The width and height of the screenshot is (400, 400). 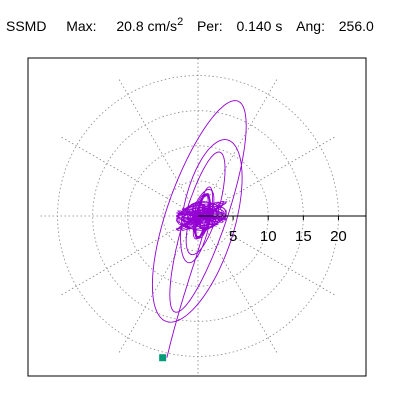 I want to click on angle-label: Ang:, so click(x=310, y=26).